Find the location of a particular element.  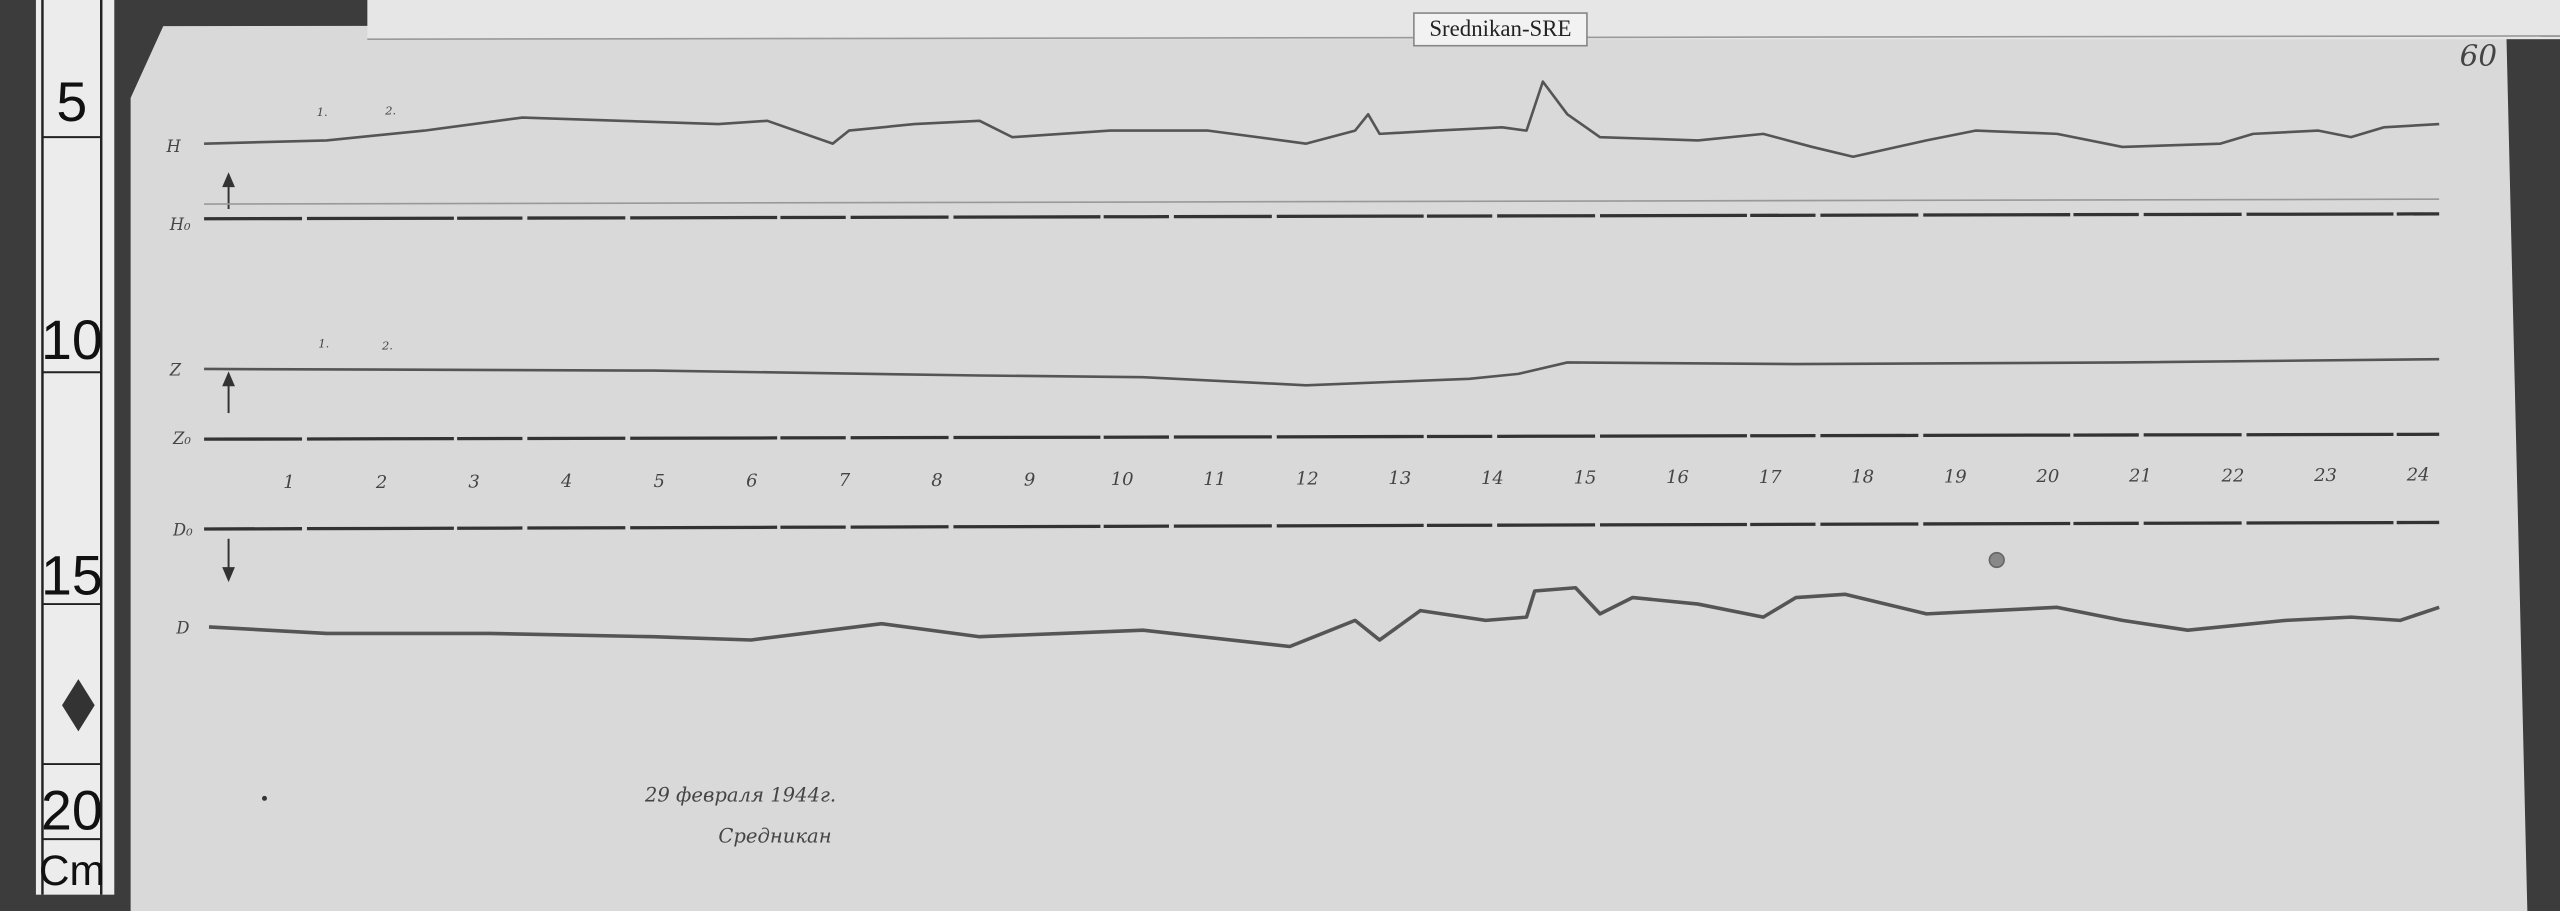

scale-arrows is located at coordinates (228, 377).